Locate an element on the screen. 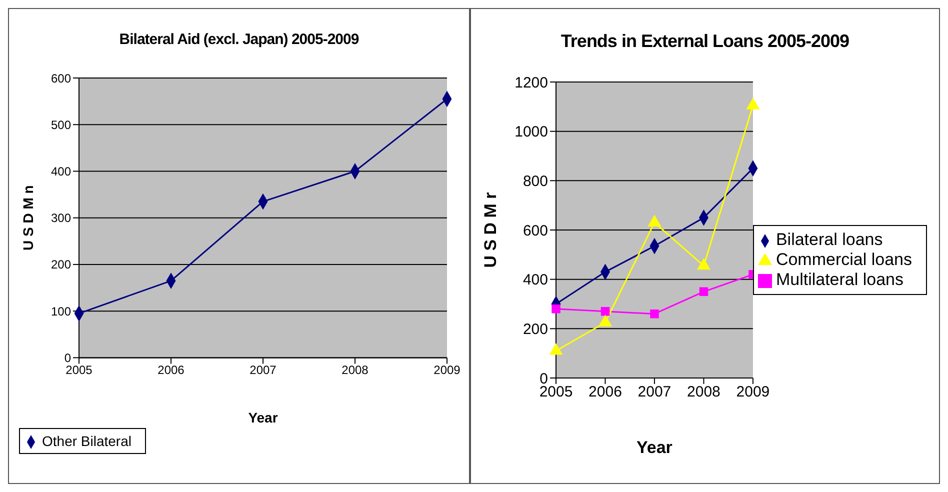  legend-label: Bilateral loans is located at coordinates (829, 239).